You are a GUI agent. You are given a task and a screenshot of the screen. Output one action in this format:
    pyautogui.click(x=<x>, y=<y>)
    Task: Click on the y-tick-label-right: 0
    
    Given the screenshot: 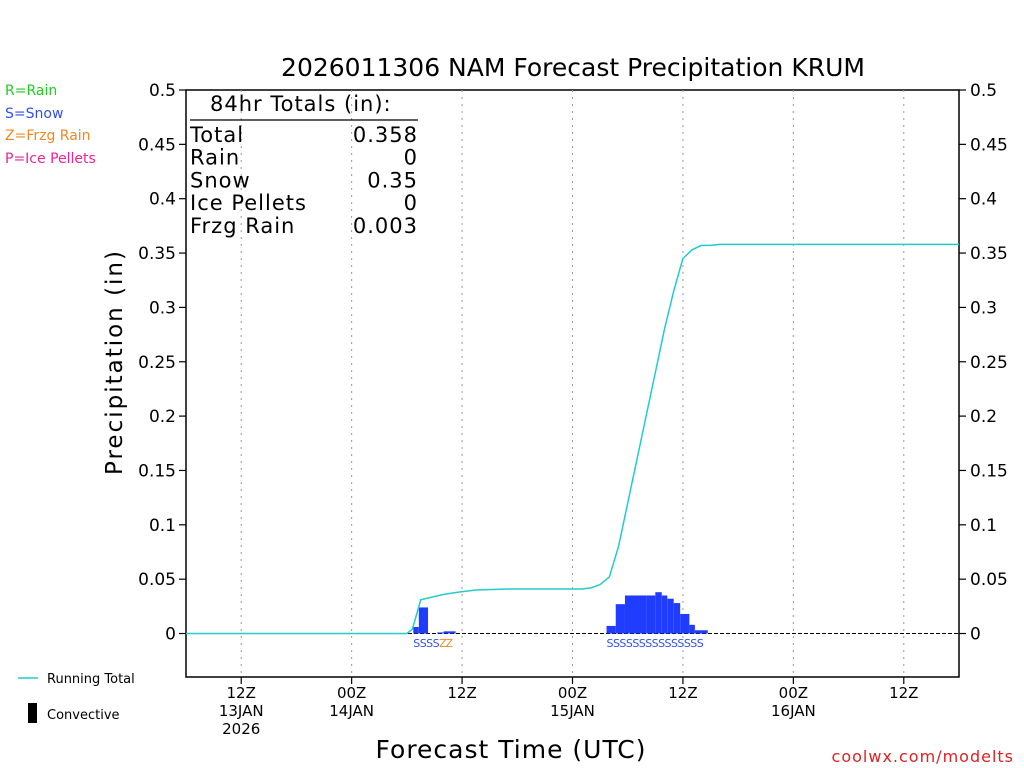 What is the action you would take?
    pyautogui.click(x=975, y=635)
    